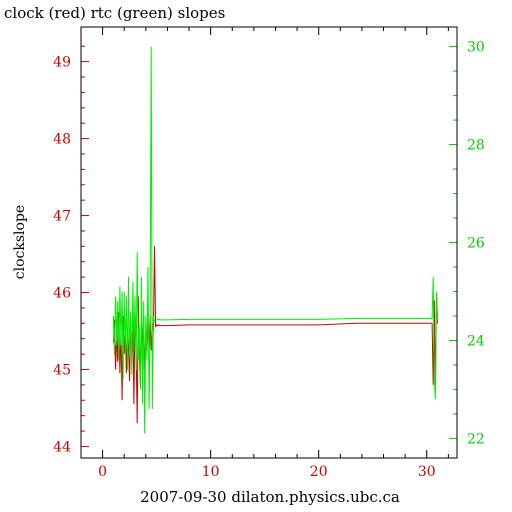 The height and width of the screenshot is (512, 512). What do you see at coordinates (211, 472) in the screenshot?
I see `x-tick-label: 10` at bounding box center [211, 472].